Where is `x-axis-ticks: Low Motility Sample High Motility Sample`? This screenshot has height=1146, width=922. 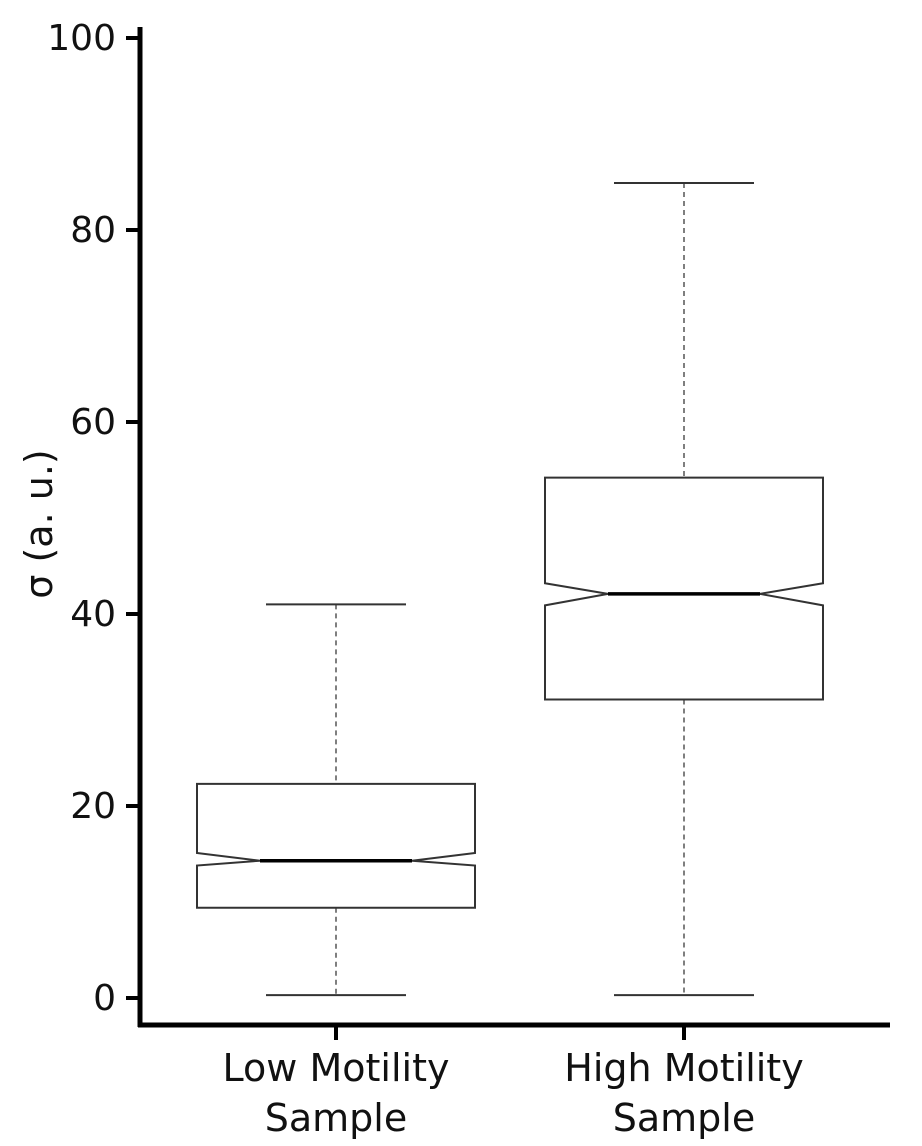 x-axis-ticks: Low Motility Sample High Motility Sample is located at coordinates (513, 1082).